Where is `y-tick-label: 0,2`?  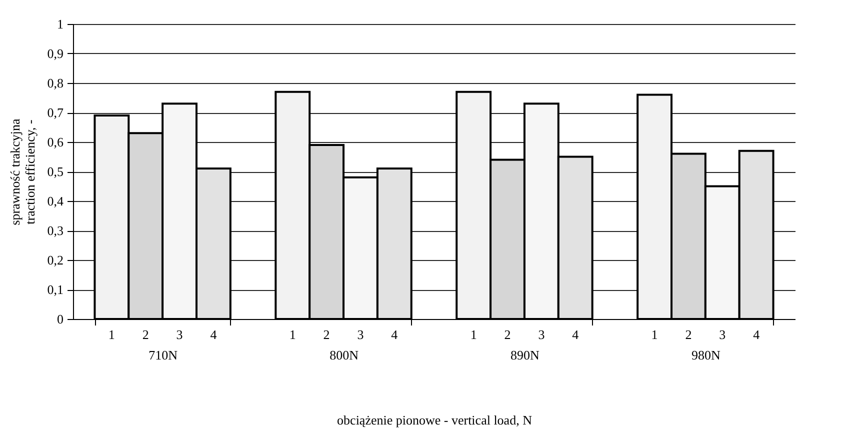
y-tick-label: 0,2 is located at coordinates (55, 260).